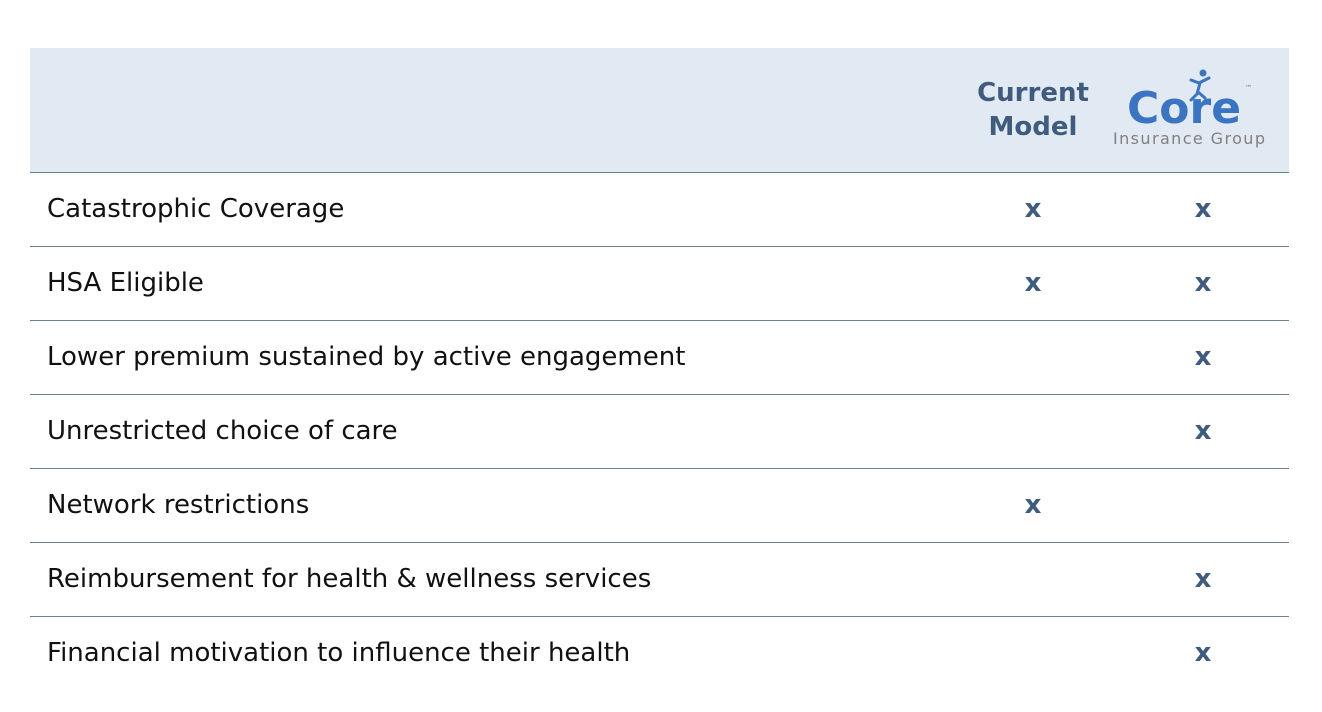 This screenshot has height=712, width=1322. Describe the element at coordinates (659, 506) in the screenshot. I see `table-row: Network restrictions x` at that location.